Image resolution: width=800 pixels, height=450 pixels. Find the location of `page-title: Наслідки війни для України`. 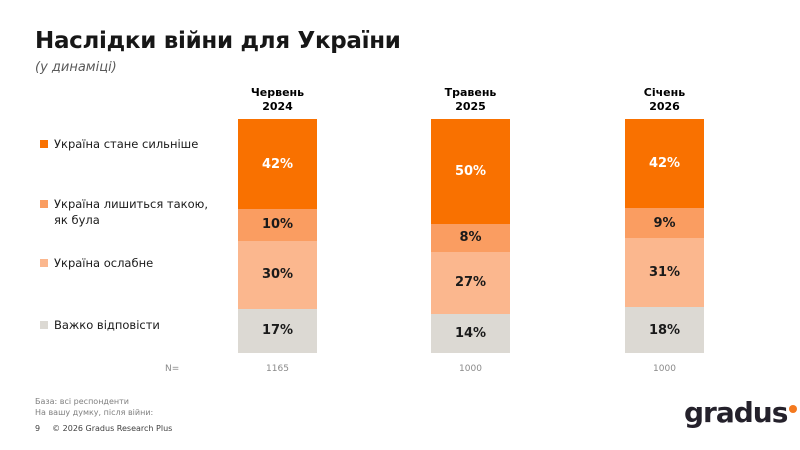

page-title: Наслідки війни для України is located at coordinates (218, 41).